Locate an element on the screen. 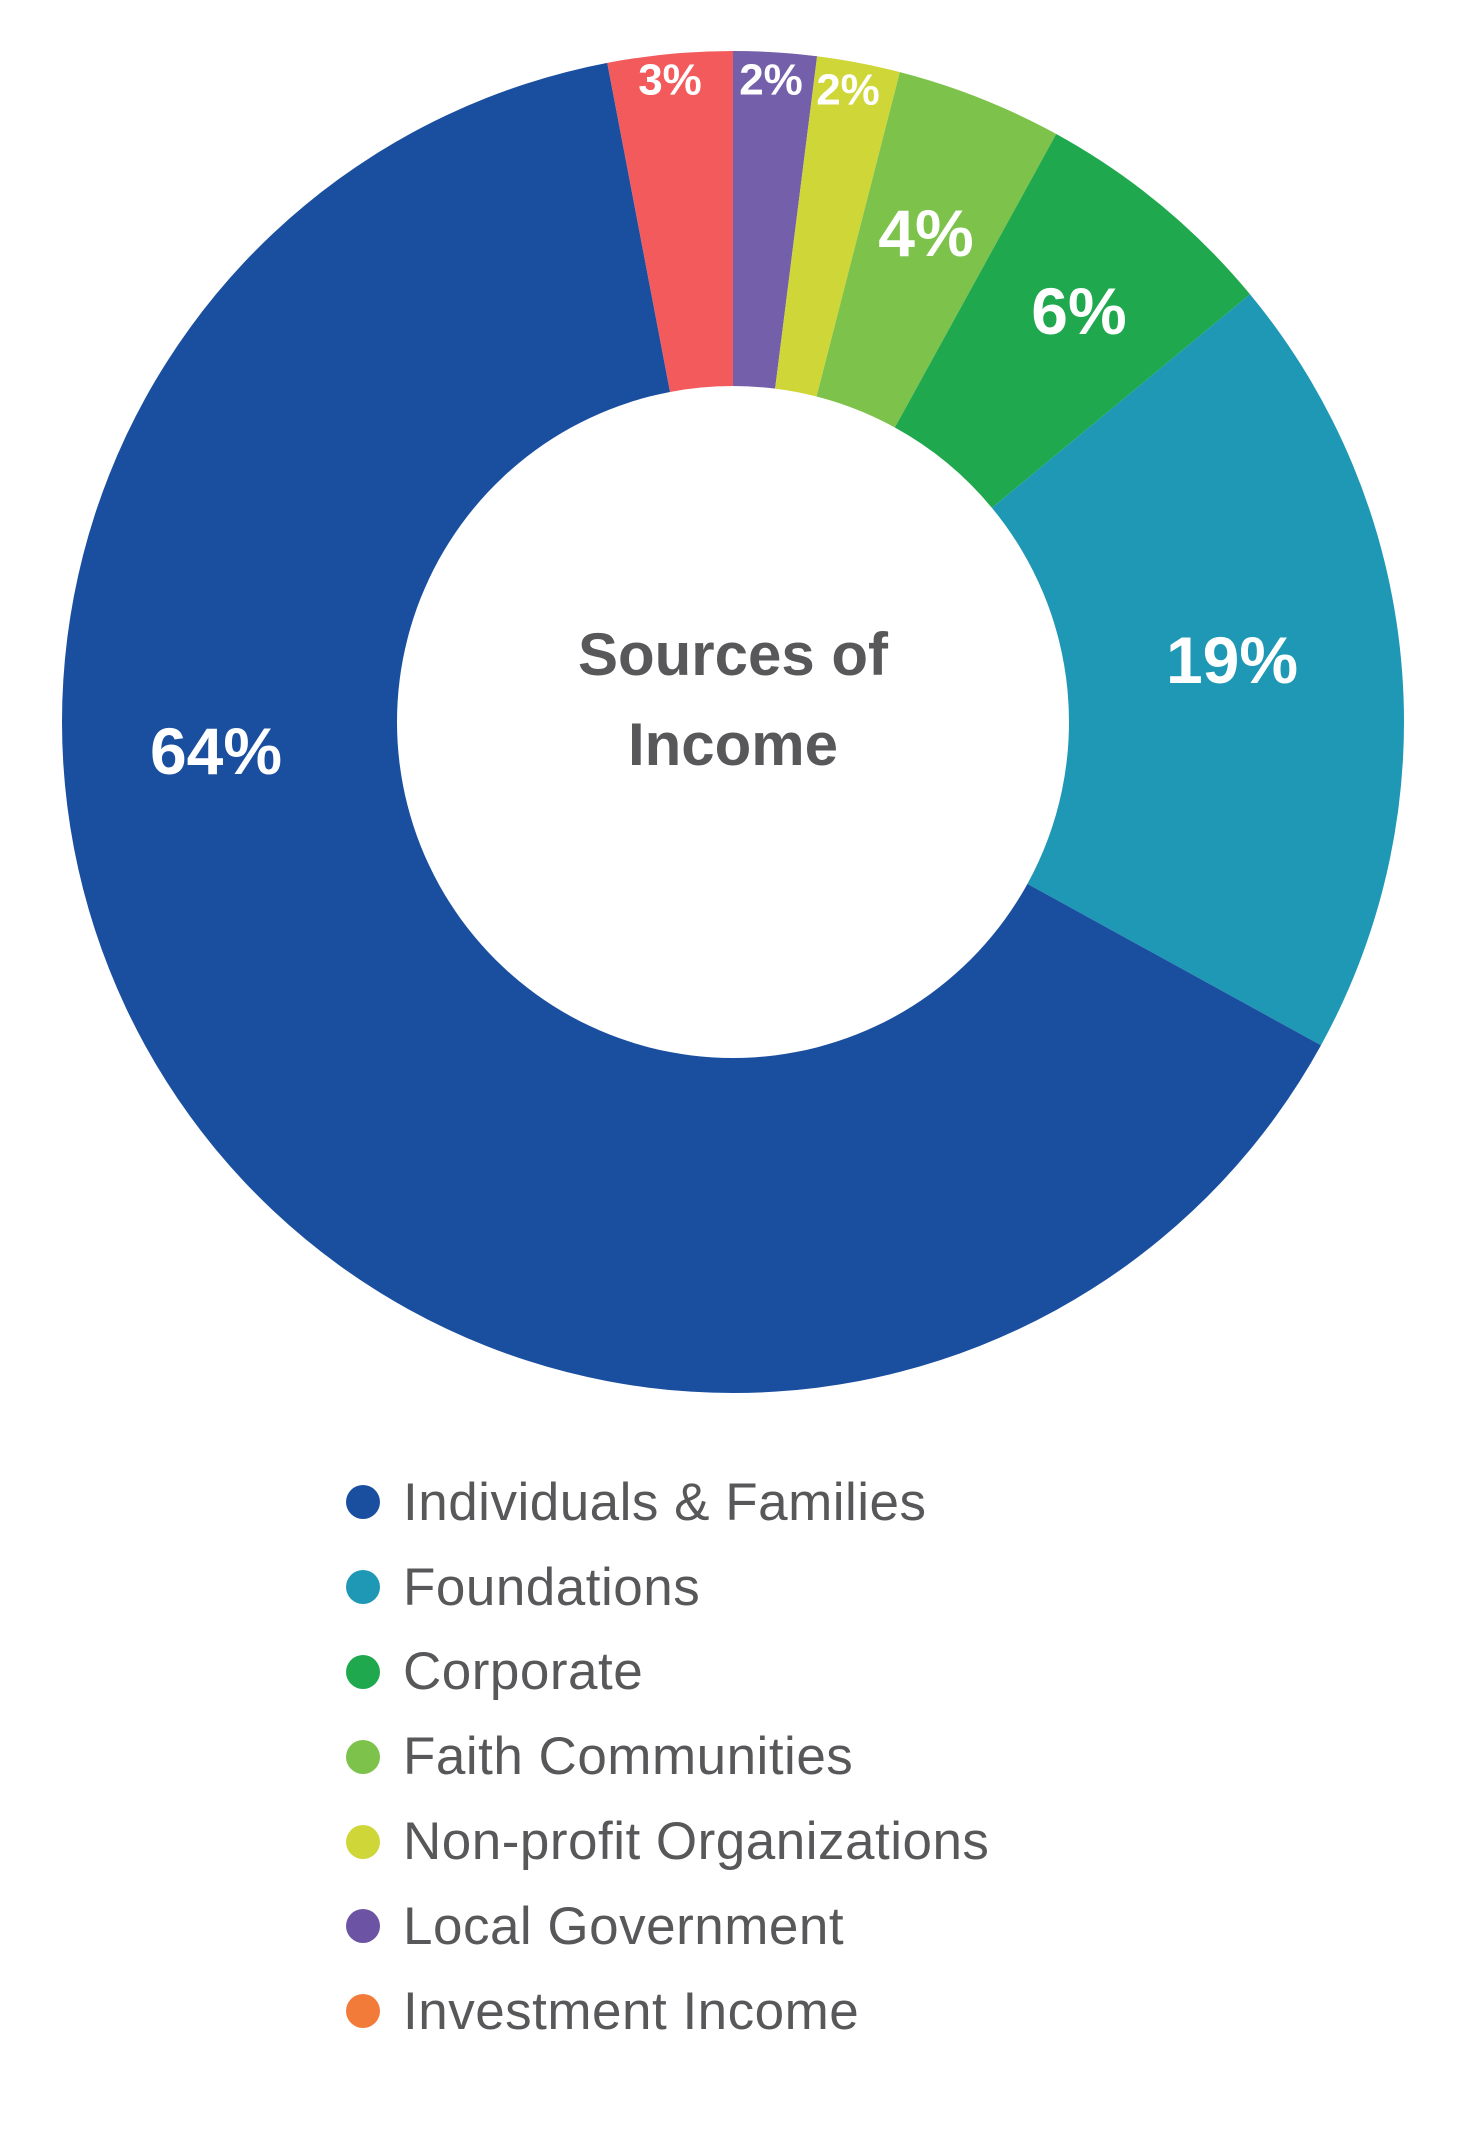 The width and height of the screenshot is (1463, 2134). legend-item-local-government: Local Government is located at coordinates (667, 1926).